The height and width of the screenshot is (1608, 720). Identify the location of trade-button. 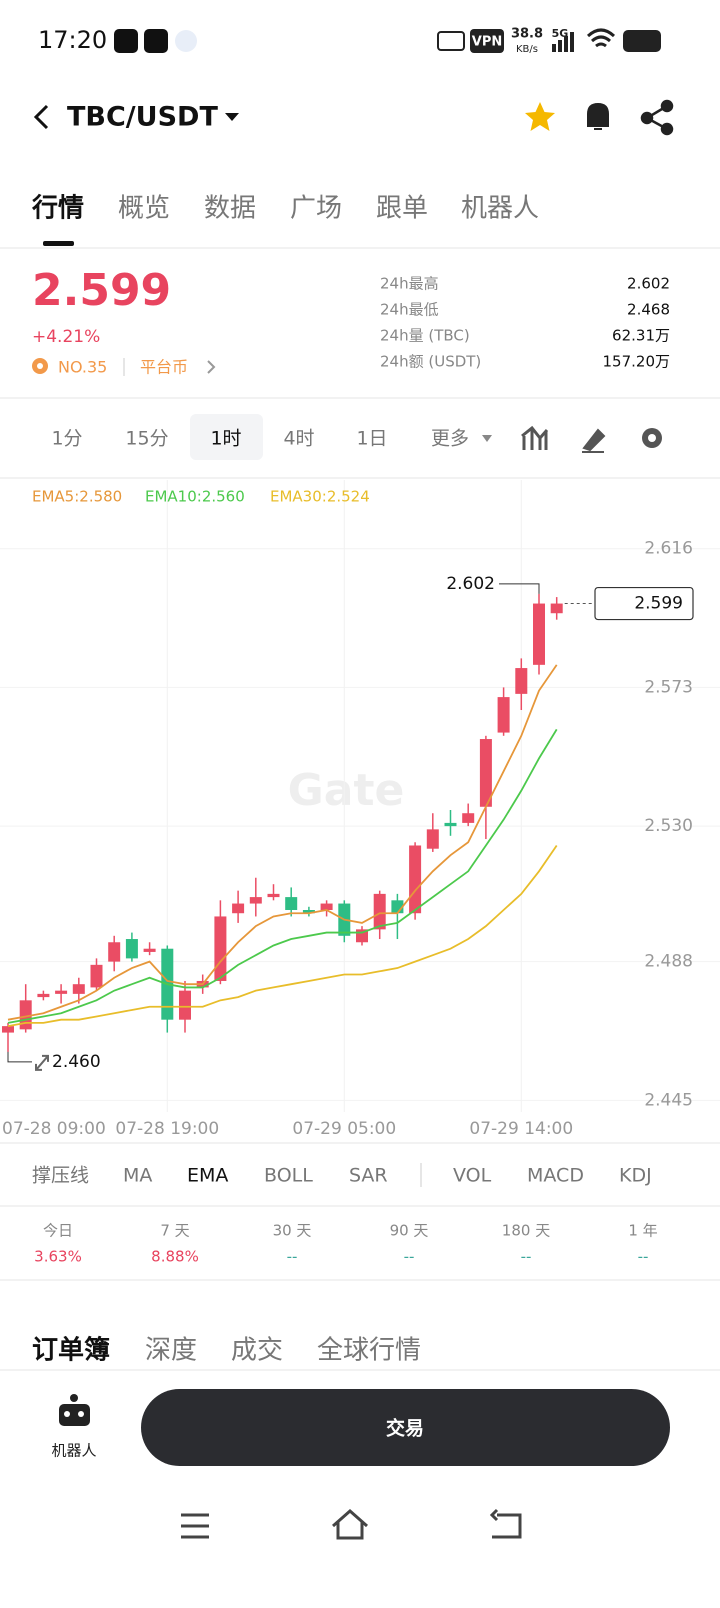
(405, 1427).